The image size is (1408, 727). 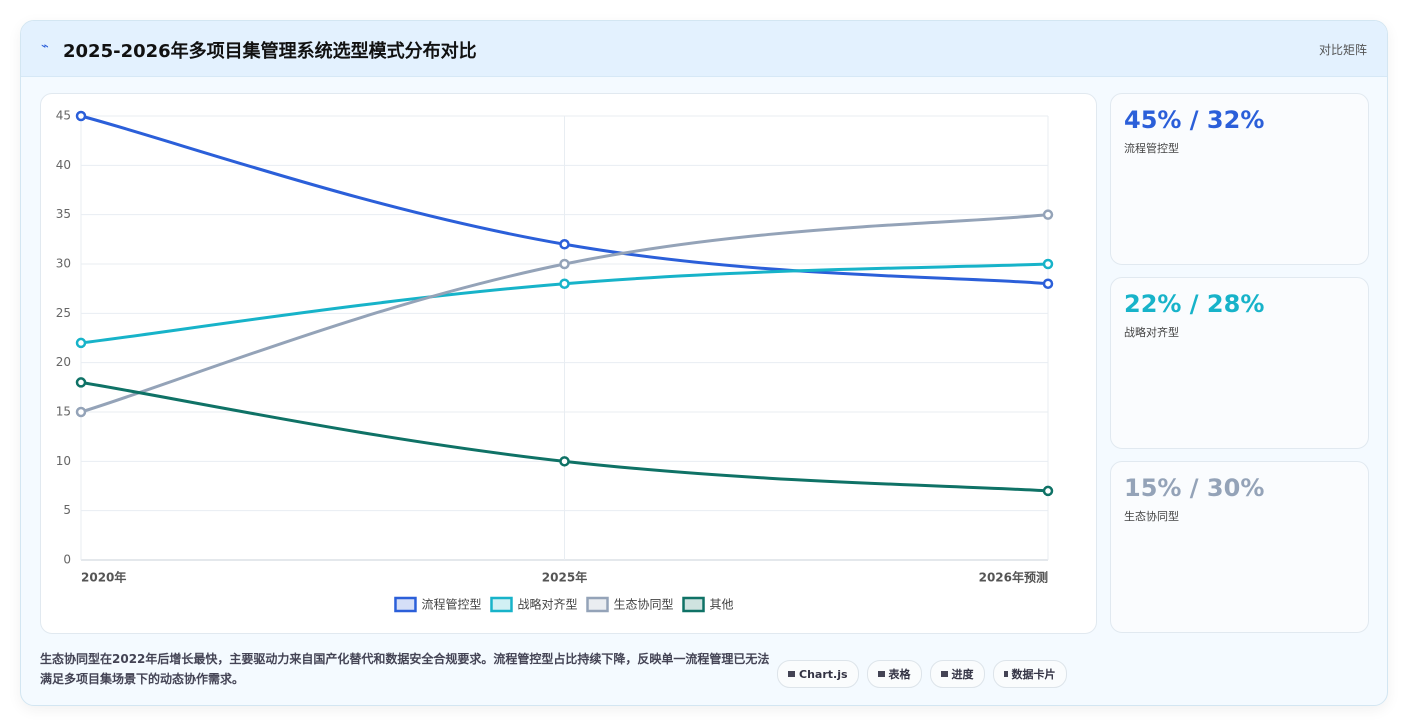 I want to click on y-tick-label: 10, so click(x=63, y=461).